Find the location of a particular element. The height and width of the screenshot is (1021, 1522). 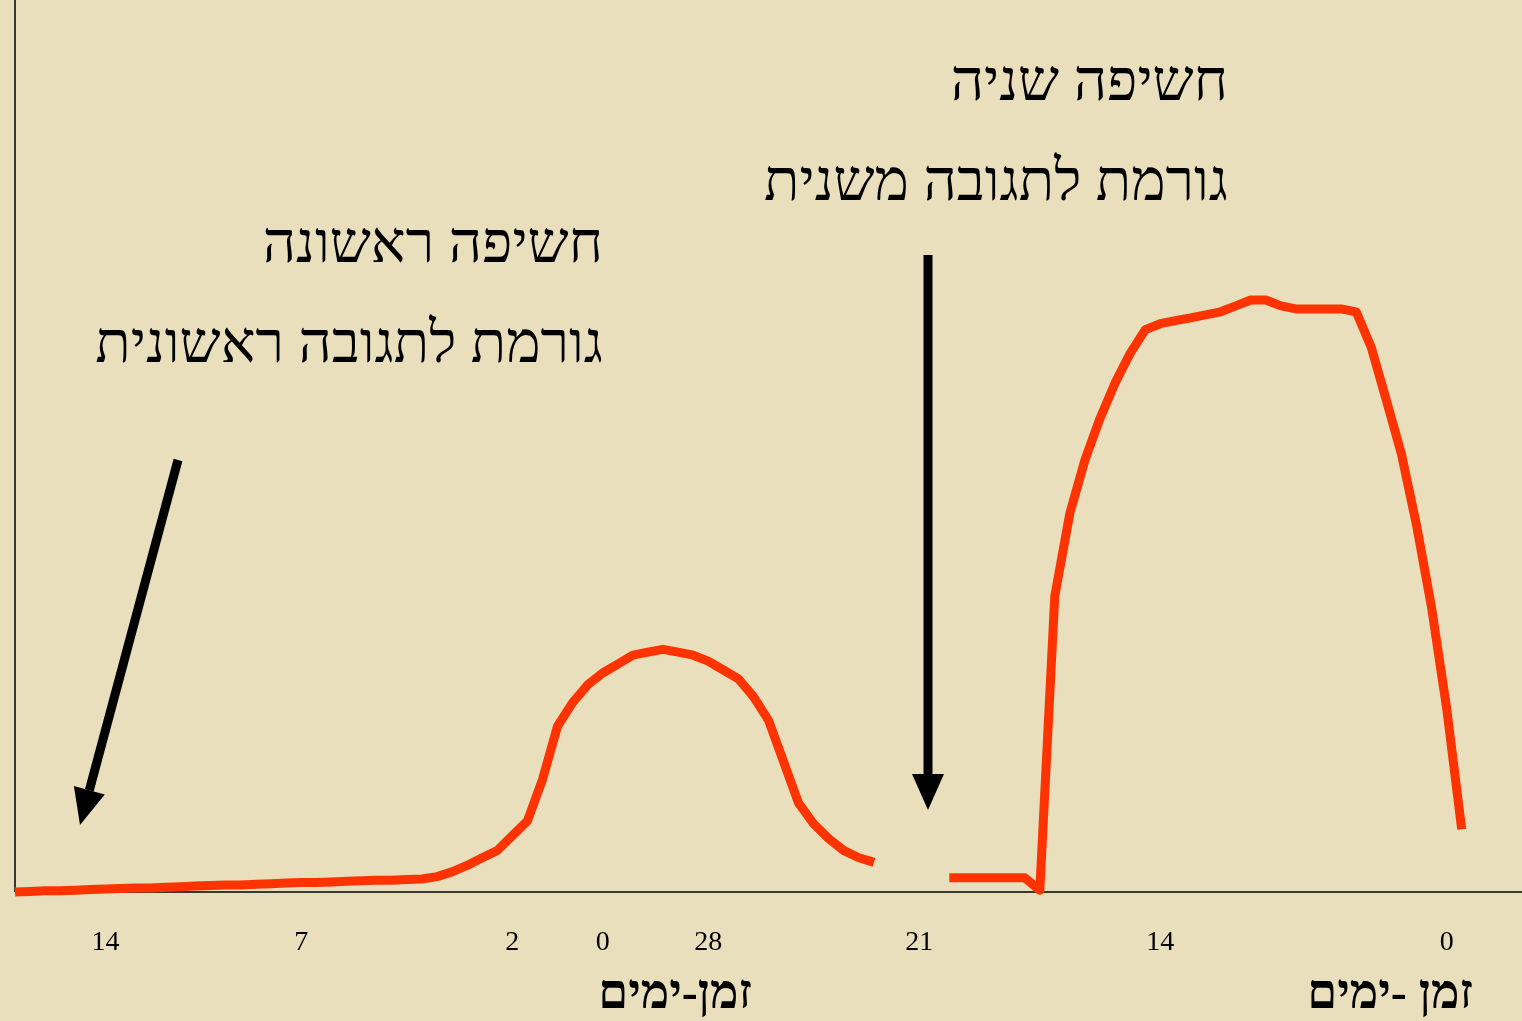

annotation: חשיפה ראשונה גורמת לתגובה ראשונית is located at coordinates (349, 292).